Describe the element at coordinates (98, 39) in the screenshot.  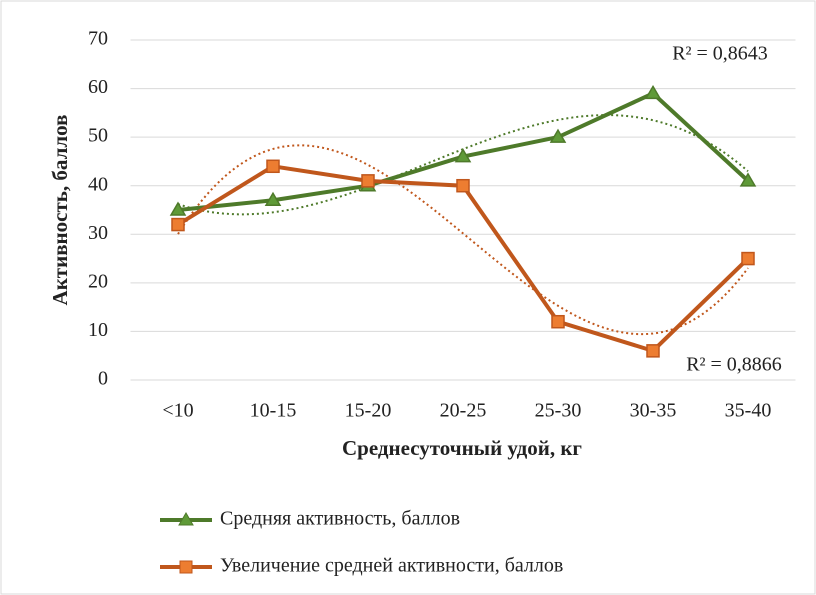
I see `y-tick-label: 70` at that location.